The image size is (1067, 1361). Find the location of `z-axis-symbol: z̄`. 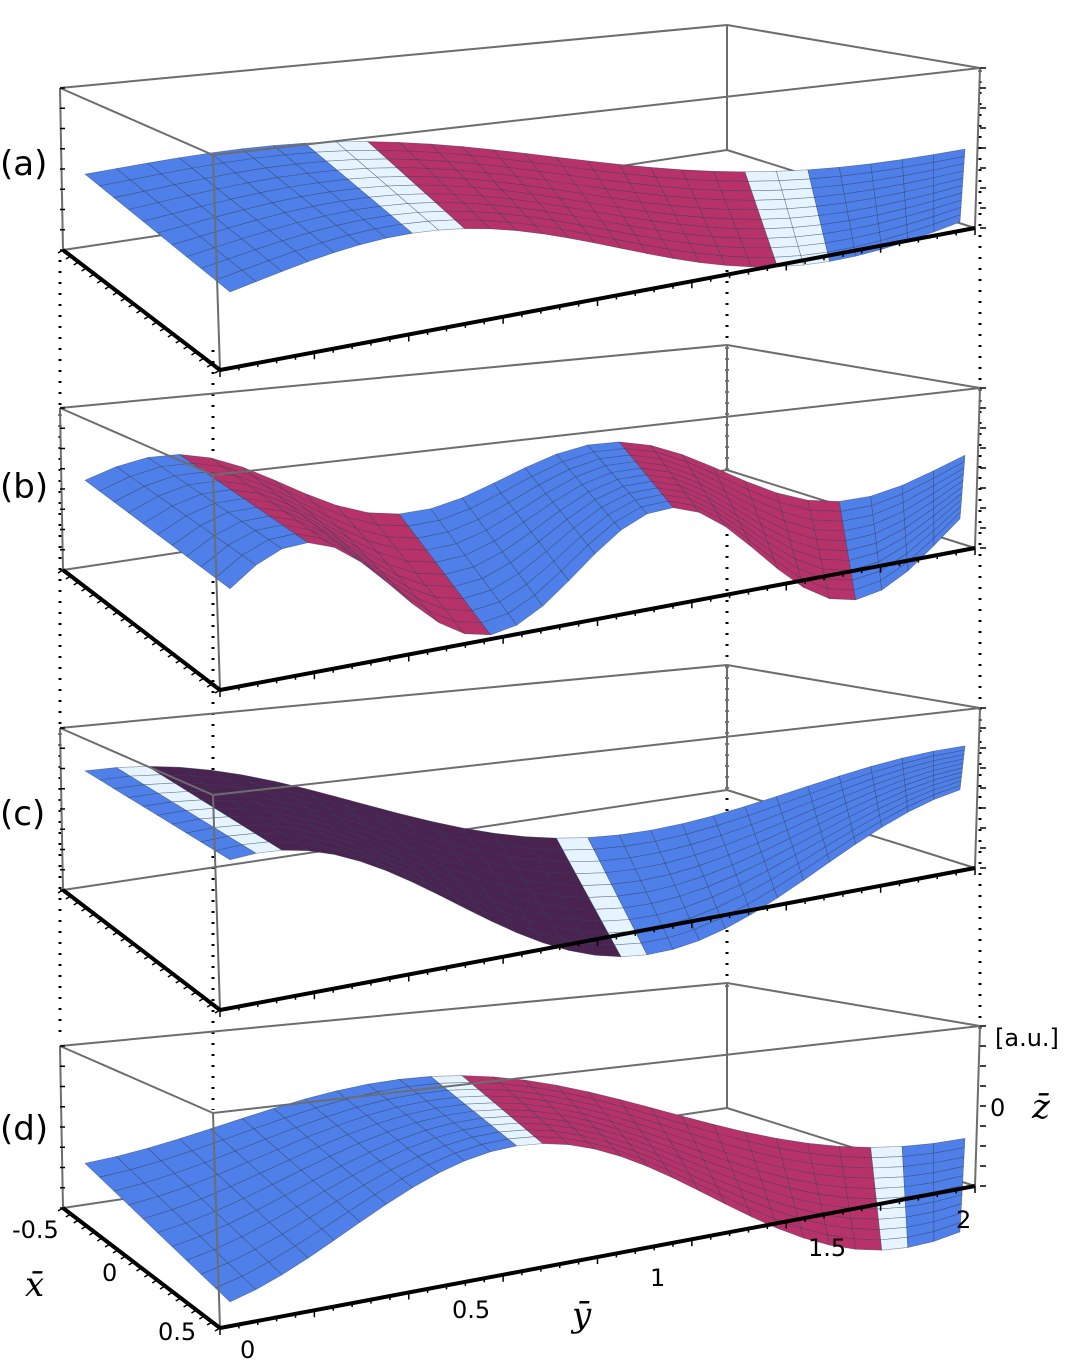

z-axis-symbol: z̄ is located at coordinates (1041, 1107).